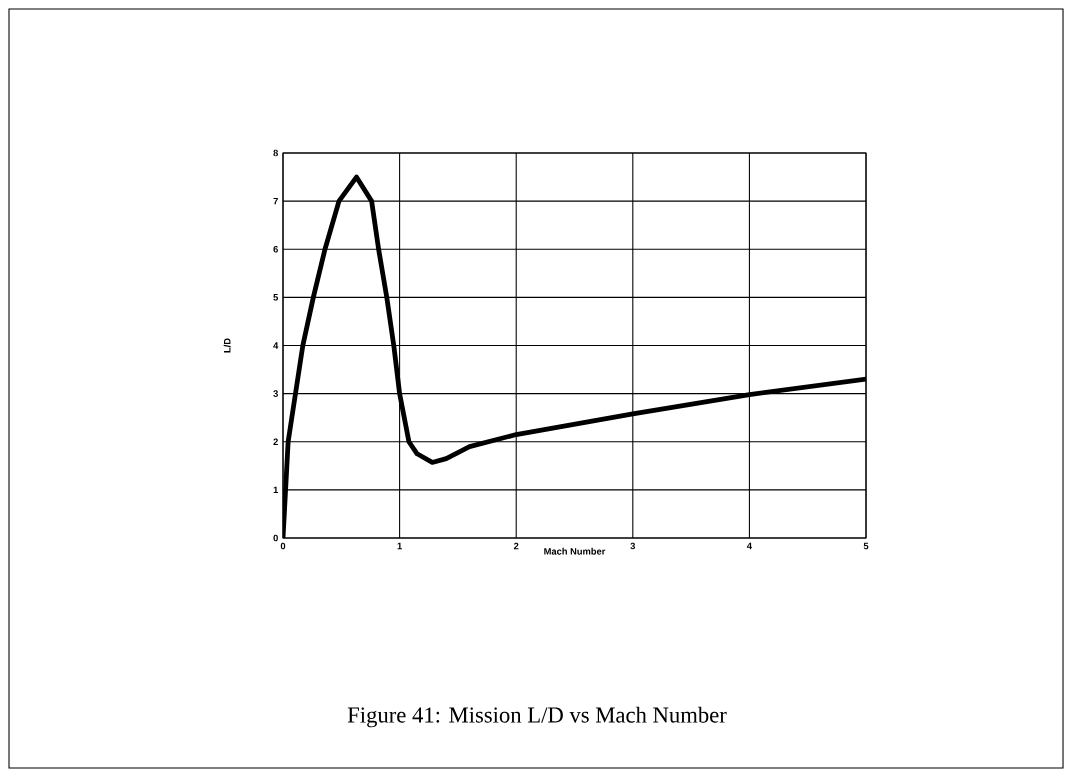 This screenshot has height=778, width=1073. I want to click on y-tick-label: 7, so click(275, 201).